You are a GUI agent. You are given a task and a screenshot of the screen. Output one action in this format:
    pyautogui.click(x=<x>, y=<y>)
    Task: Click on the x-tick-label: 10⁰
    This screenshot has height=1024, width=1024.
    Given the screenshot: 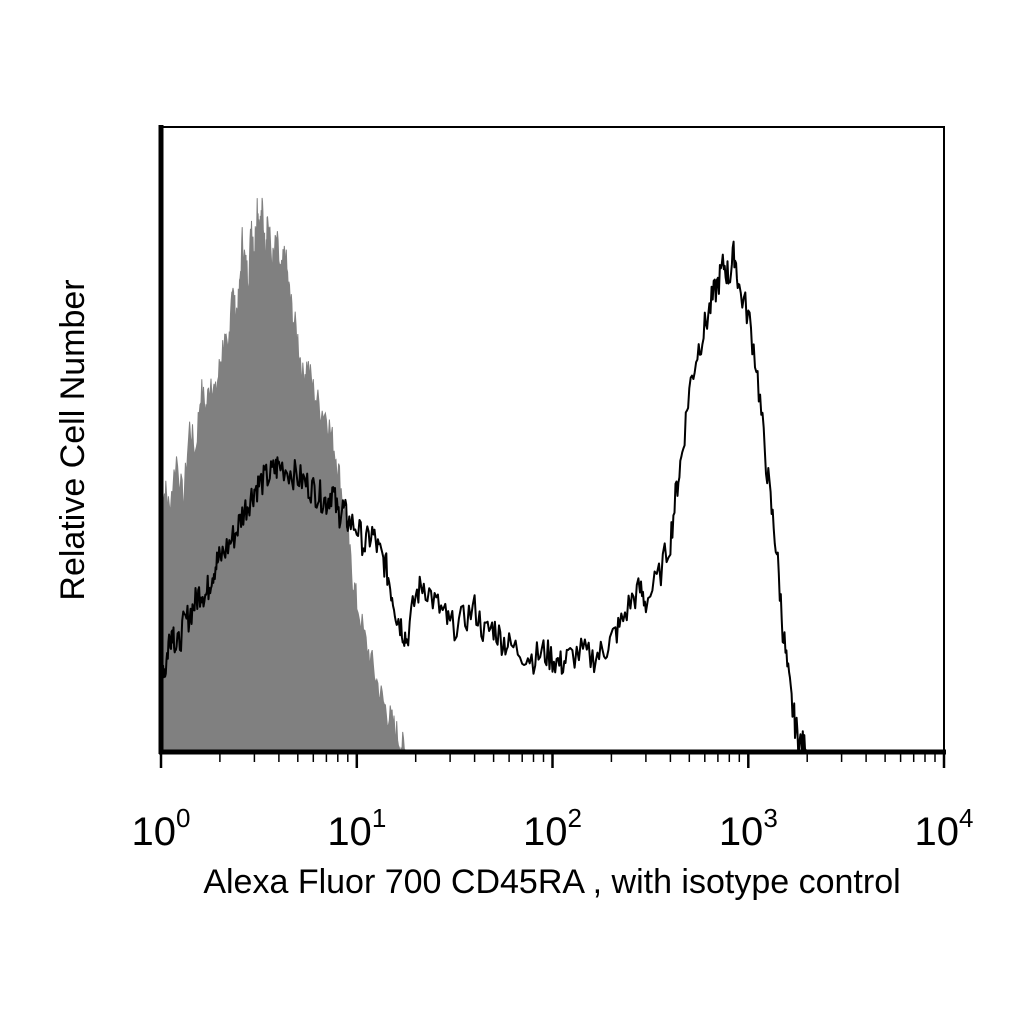 What is the action you would take?
    pyautogui.click(x=161, y=828)
    